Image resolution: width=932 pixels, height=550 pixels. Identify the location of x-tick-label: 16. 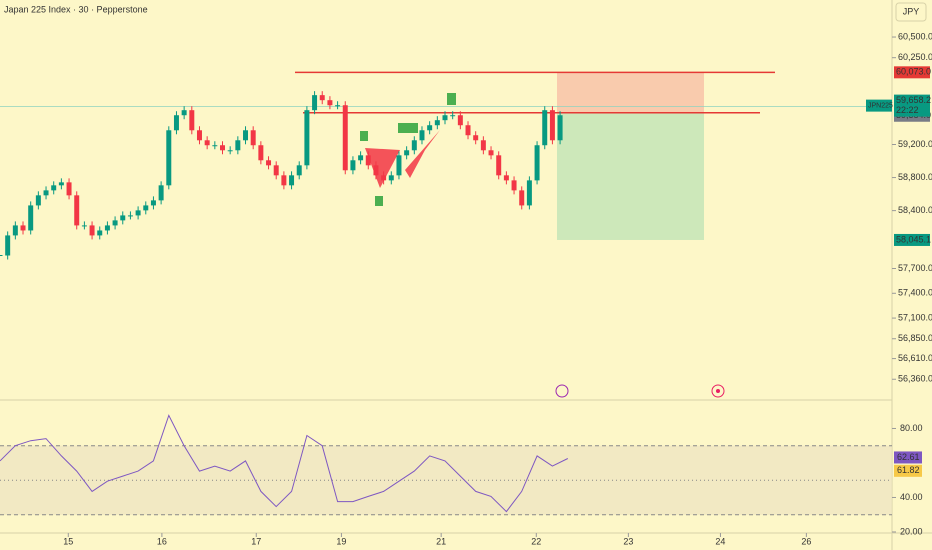
(162, 541).